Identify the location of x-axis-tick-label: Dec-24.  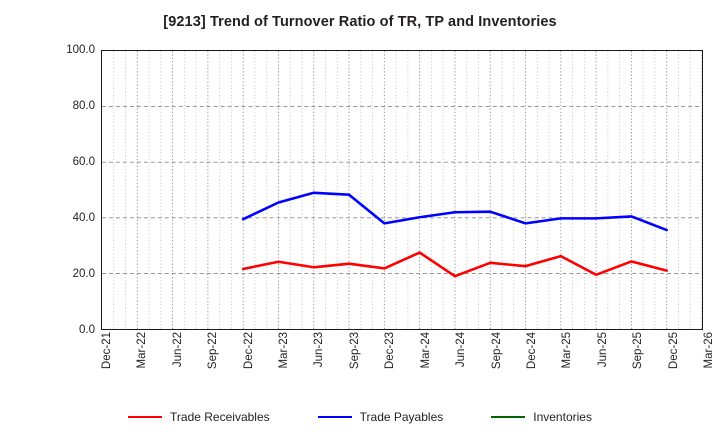
(531, 351).